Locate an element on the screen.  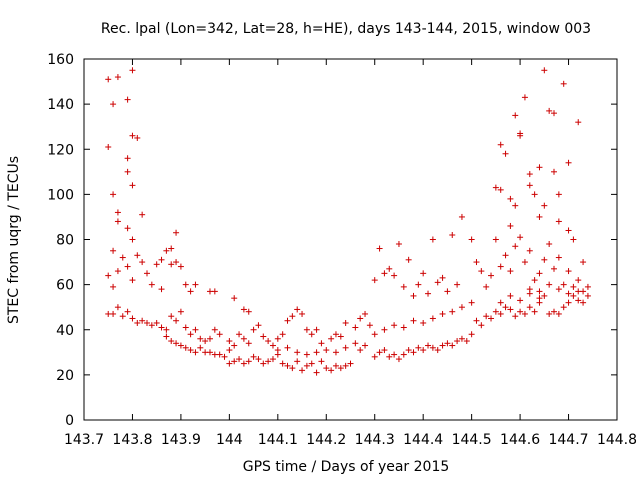
x-tick-label: 143.7 is located at coordinates (84, 440).